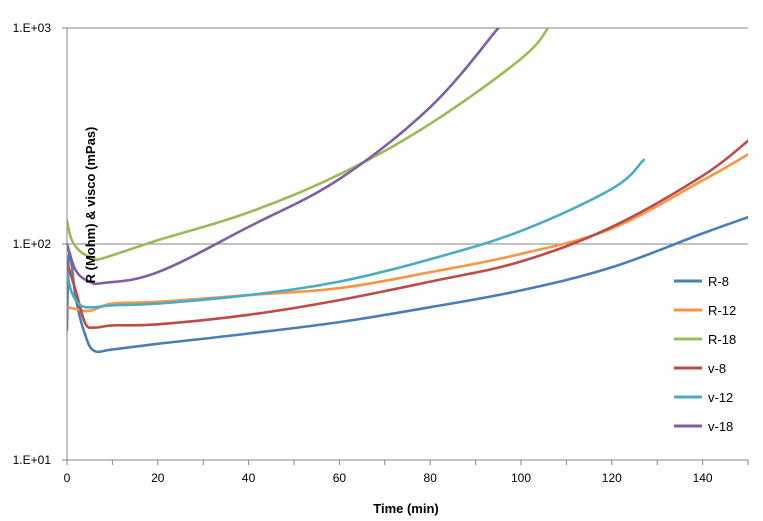 The height and width of the screenshot is (521, 763). What do you see at coordinates (720, 426) in the screenshot?
I see `legend-label-v-18: v-18` at bounding box center [720, 426].